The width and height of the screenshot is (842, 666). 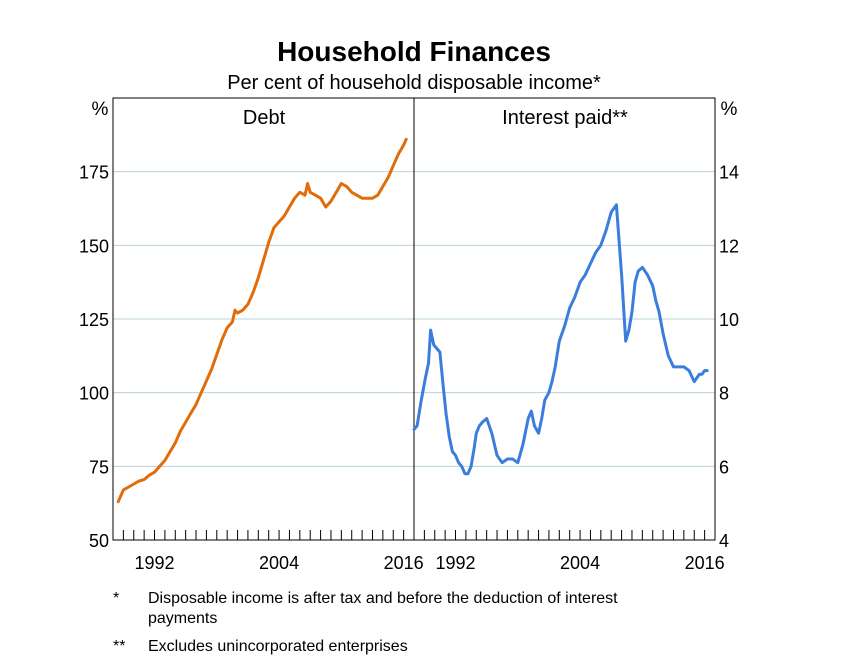 What do you see at coordinates (94, 394) in the screenshot?
I see `left-y-tick-label: 100` at bounding box center [94, 394].